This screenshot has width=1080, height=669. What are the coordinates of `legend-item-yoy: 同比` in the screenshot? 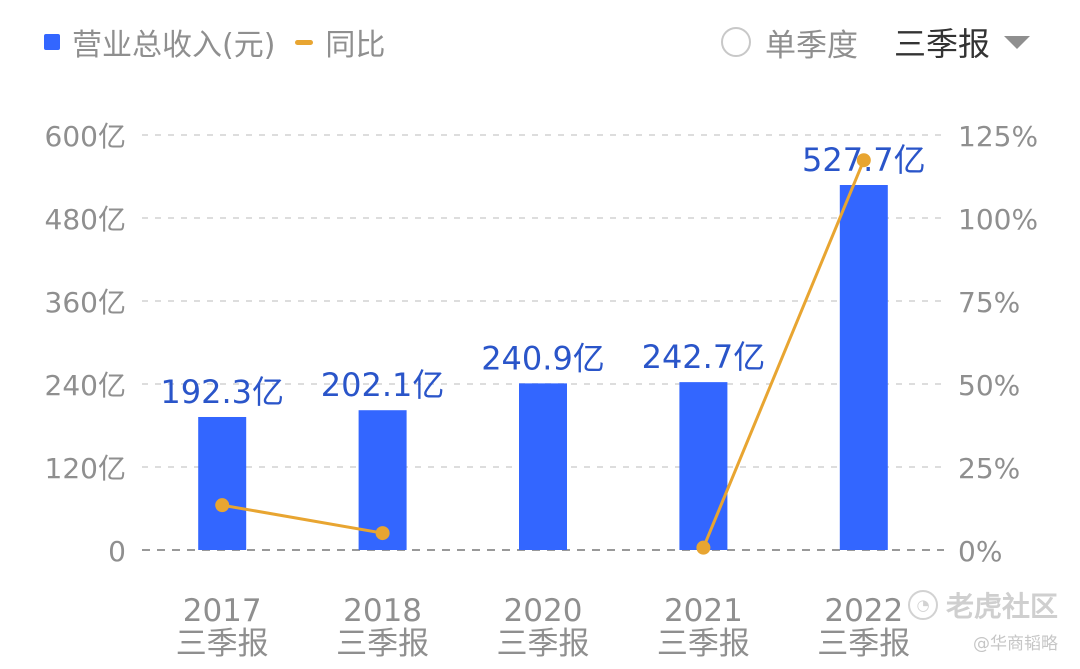 It's located at (340, 42).